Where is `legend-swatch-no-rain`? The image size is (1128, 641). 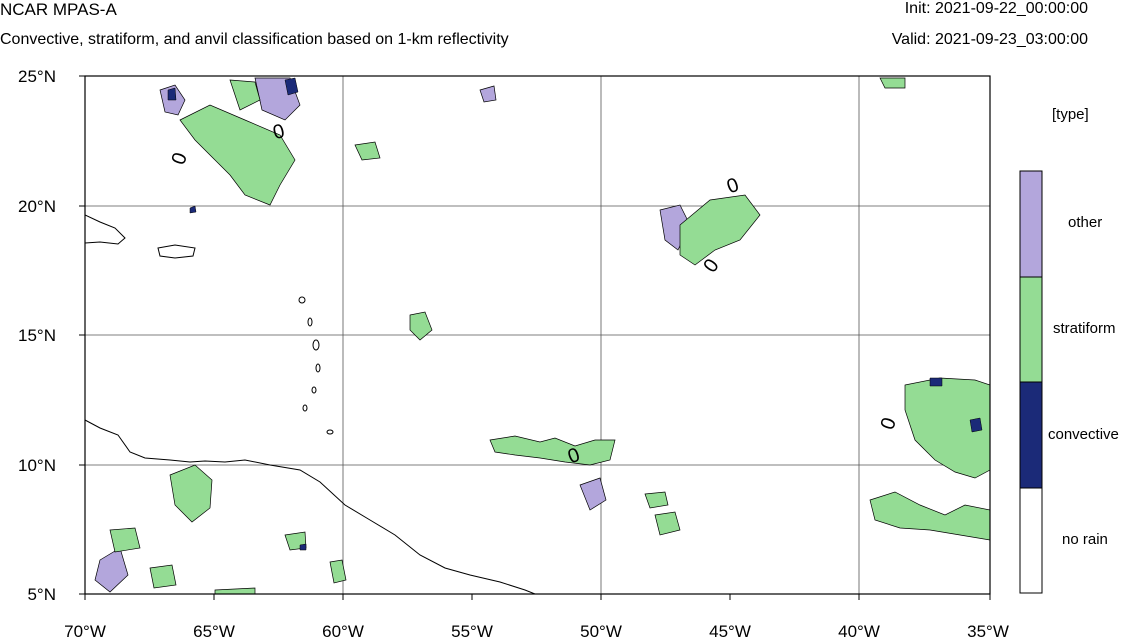
legend-swatch-no-rain is located at coordinates (1031, 540).